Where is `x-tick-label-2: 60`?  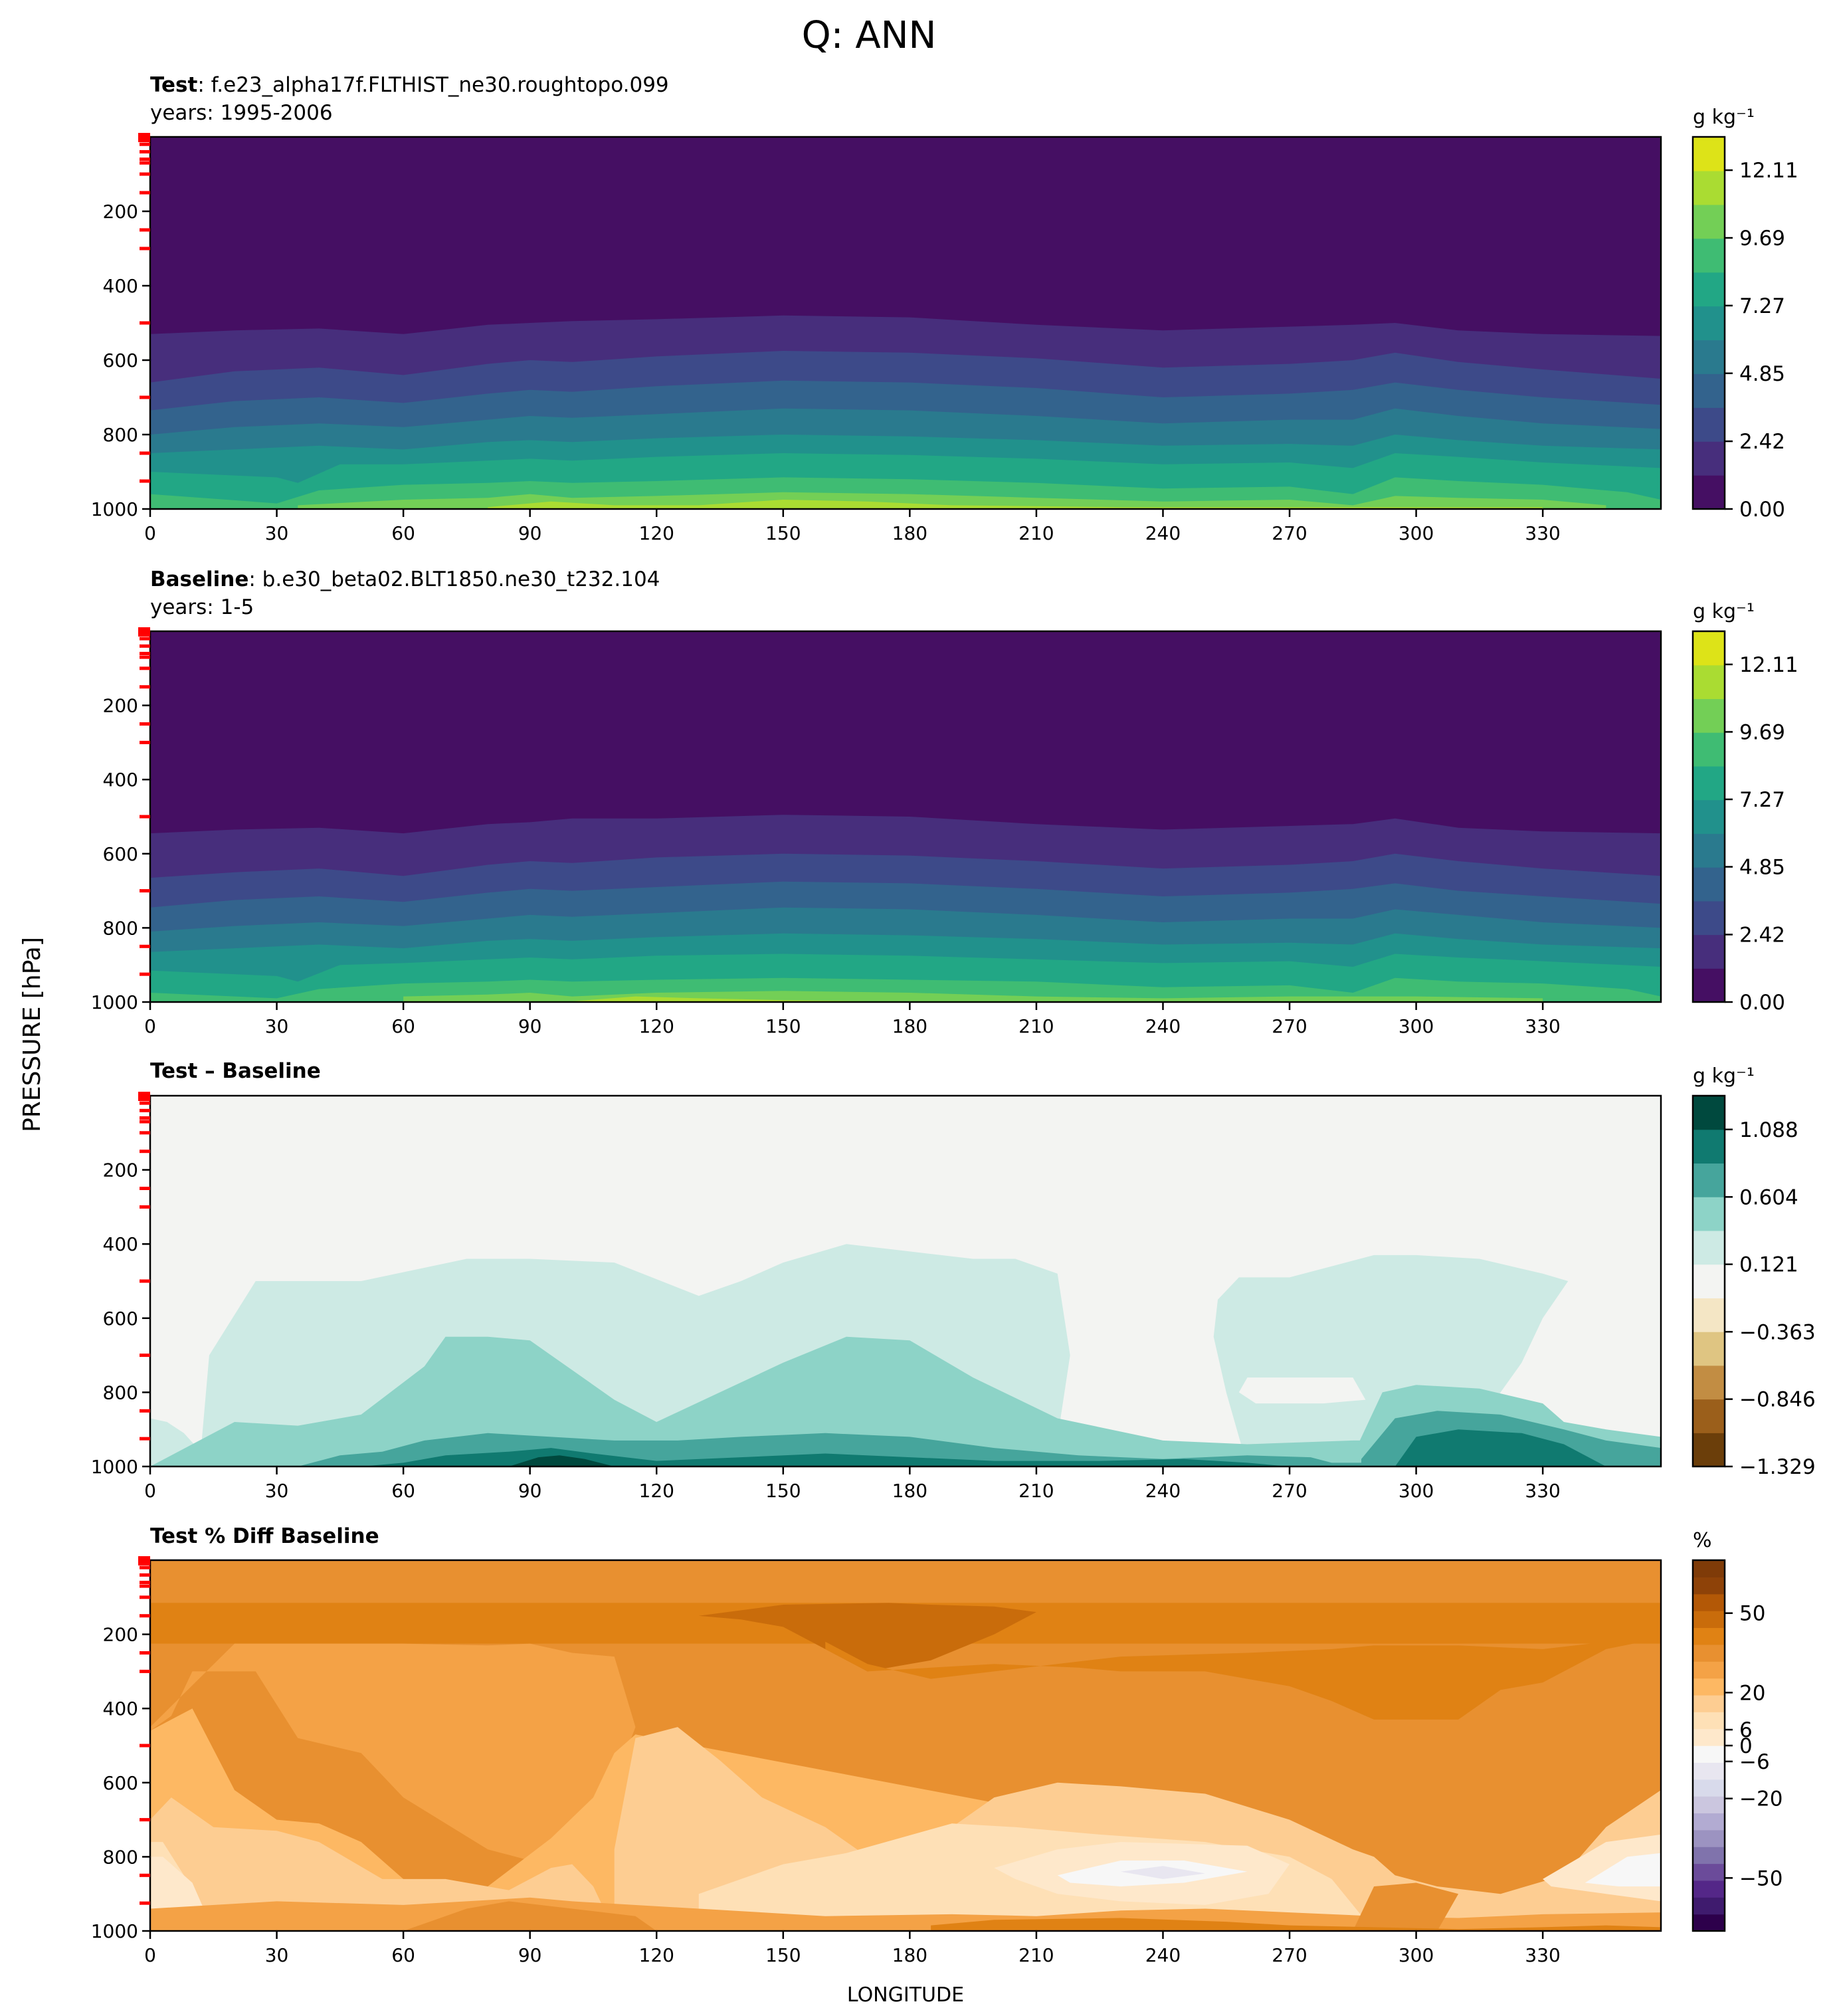 x-tick-label-2: 60 is located at coordinates (403, 1491).